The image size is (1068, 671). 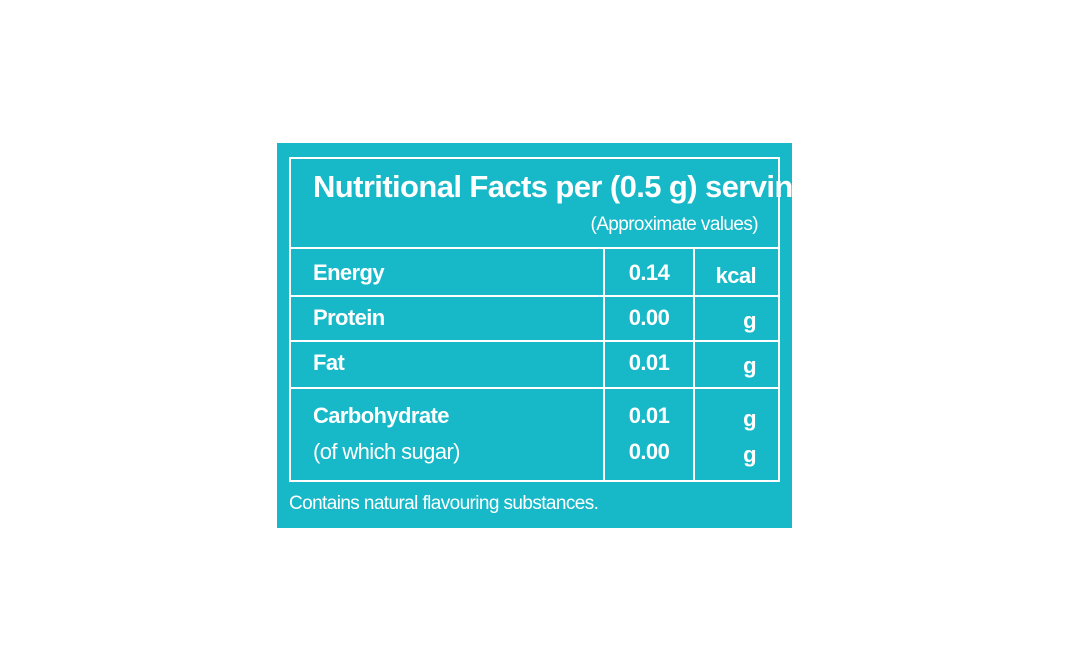 What do you see at coordinates (674, 224) in the screenshot?
I see `subtitle: (Approximate values)` at bounding box center [674, 224].